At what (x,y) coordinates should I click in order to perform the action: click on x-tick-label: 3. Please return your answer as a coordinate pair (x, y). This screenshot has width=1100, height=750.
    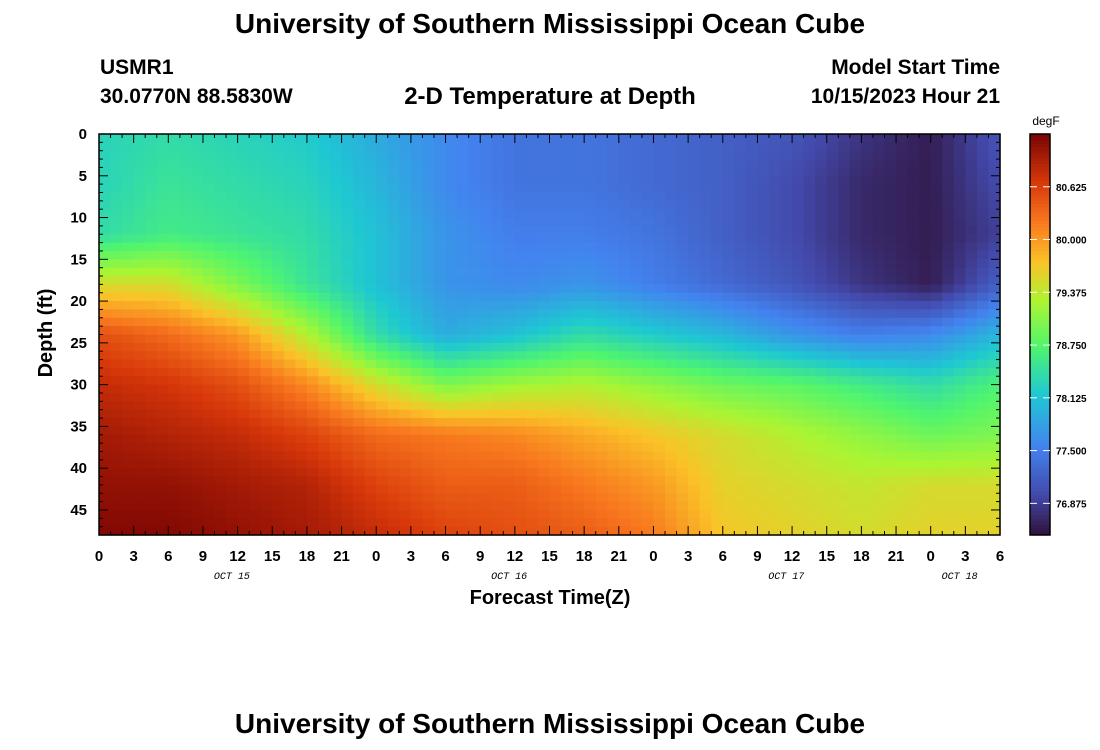
    Looking at the image, I should click on (411, 556).